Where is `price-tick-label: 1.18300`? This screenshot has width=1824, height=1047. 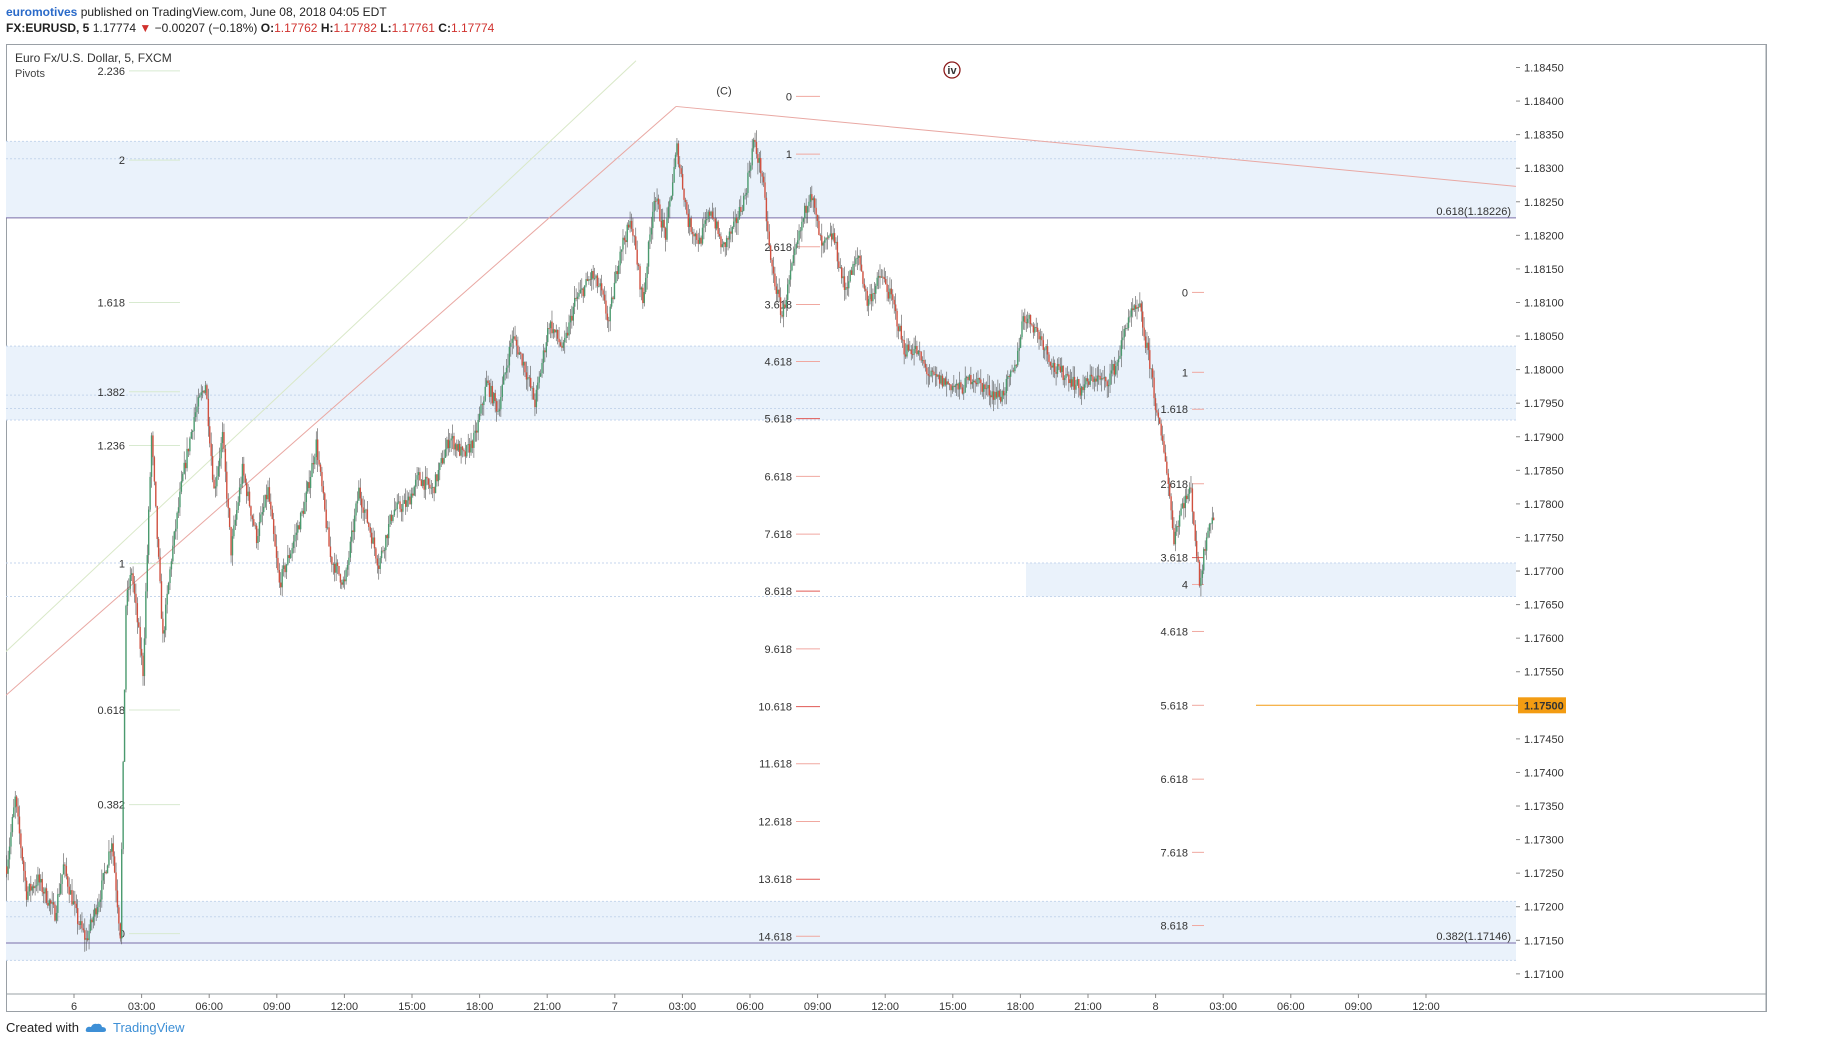 price-tick-label: 1.18300 is located at coordinates (1544, 169).